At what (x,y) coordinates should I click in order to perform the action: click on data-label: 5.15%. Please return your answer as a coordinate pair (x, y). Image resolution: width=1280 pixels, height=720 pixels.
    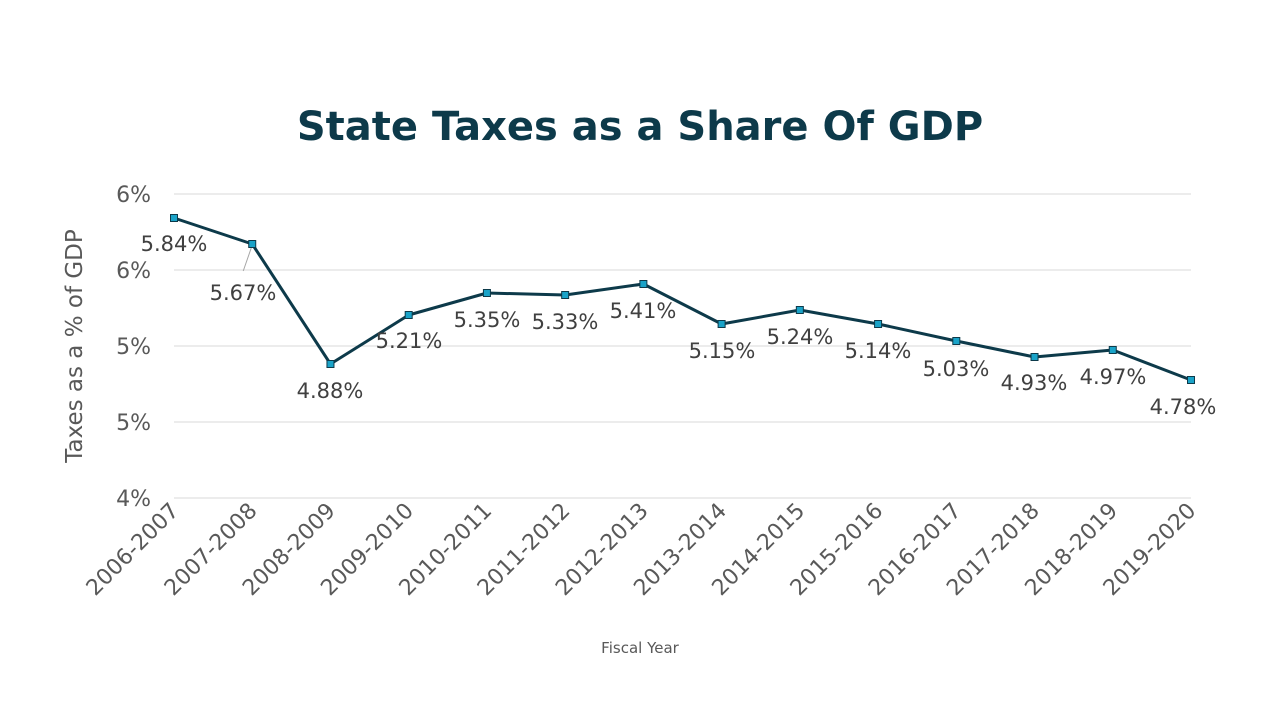
    Looking at the image, I should click on (722, 351).